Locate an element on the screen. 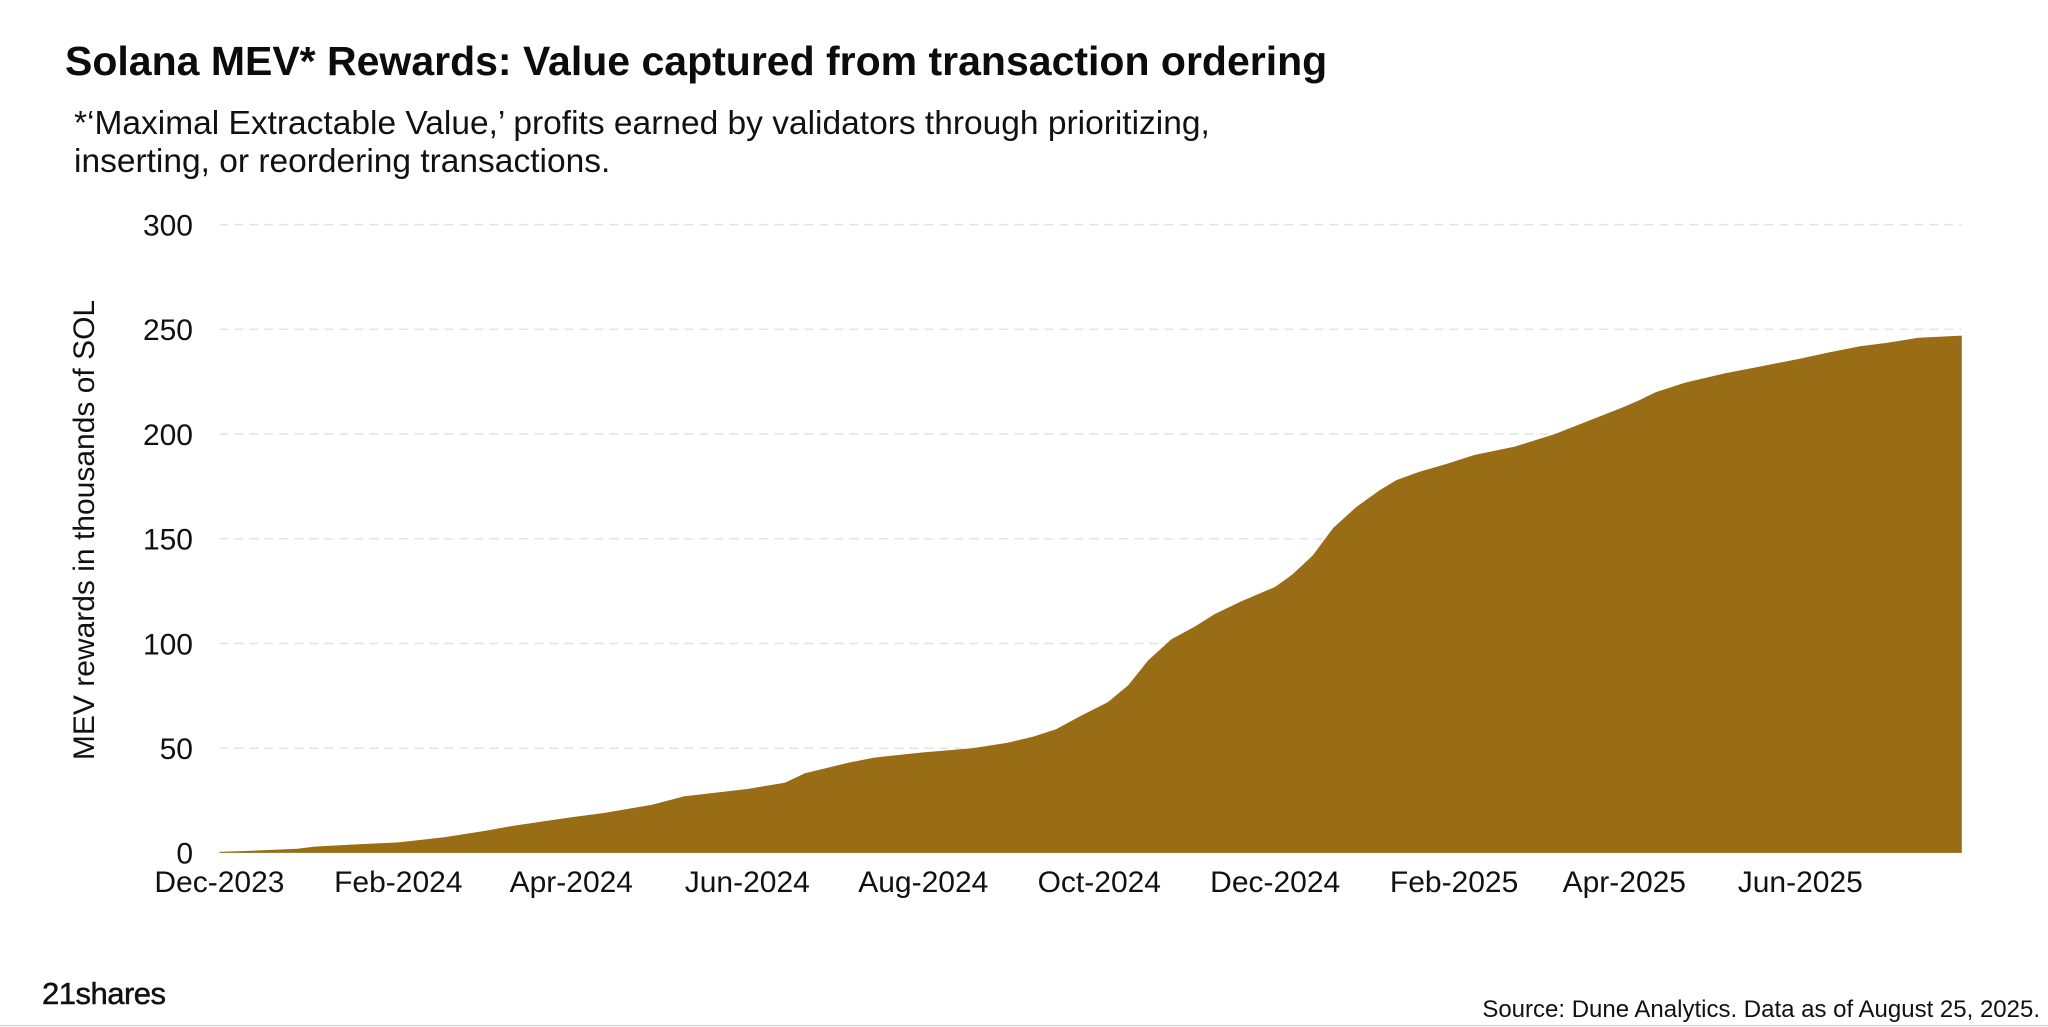  chart-subtitle-line-2: inserting, or reordering transactions. is located at coordinates (342, 161).